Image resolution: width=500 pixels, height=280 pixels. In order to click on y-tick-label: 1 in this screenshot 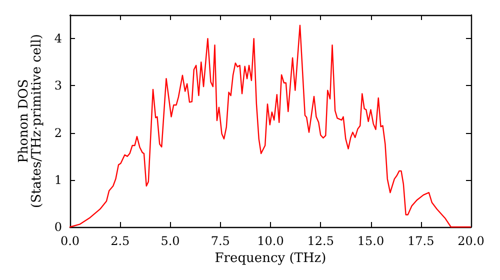, I will do `click(58, 179)`.